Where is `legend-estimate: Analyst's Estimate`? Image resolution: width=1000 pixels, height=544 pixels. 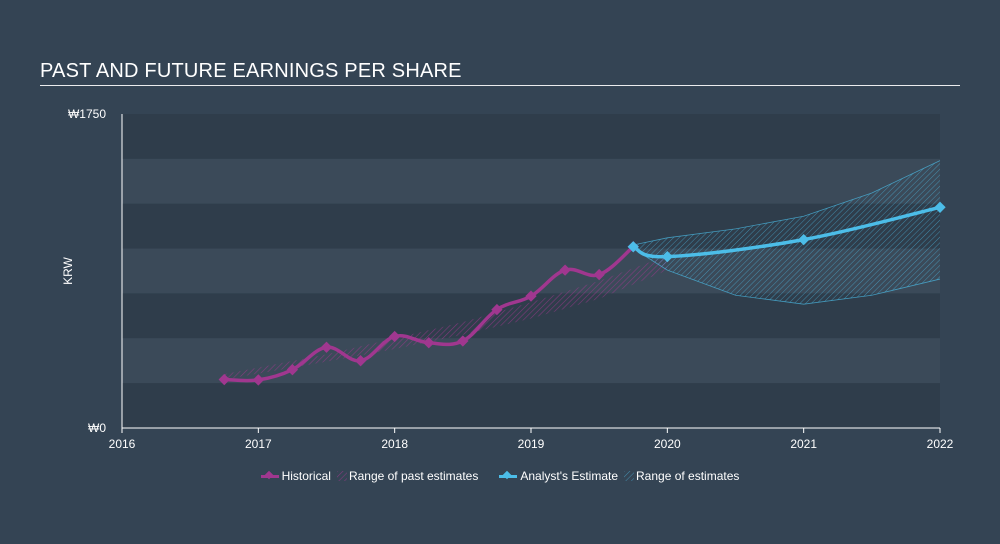
legend-estimate: Analyst's Estimate is located at coordinates (558, 476).